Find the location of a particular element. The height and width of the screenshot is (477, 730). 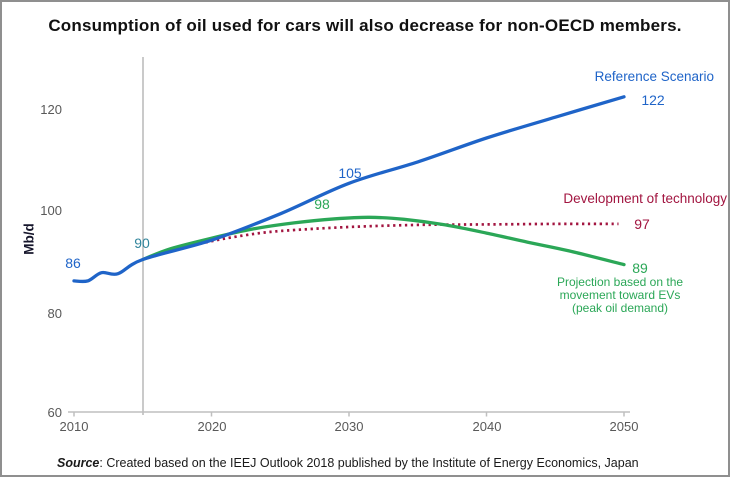

x-tick-2050: 2050 is located at coordinates (624, 426).